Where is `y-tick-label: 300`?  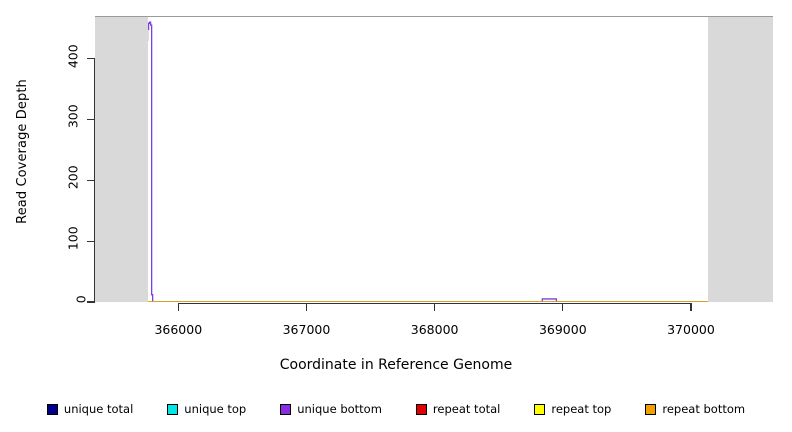 y-tick-label: 300 is located at coordinates (73, 116).